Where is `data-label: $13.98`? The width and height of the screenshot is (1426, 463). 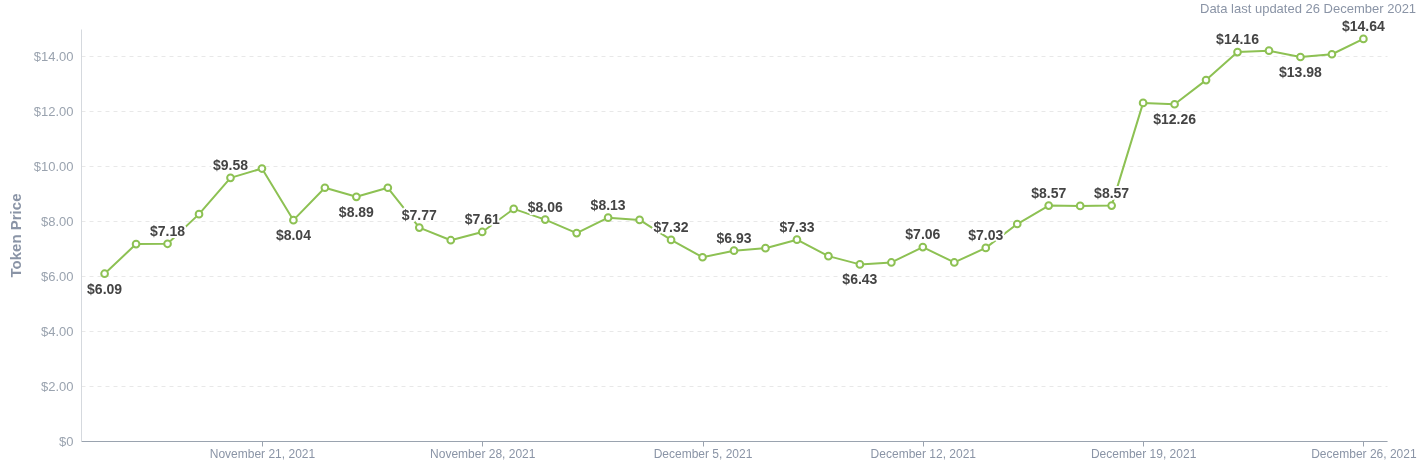
data-label: $13.98 is located at coordinates (1301, 72).